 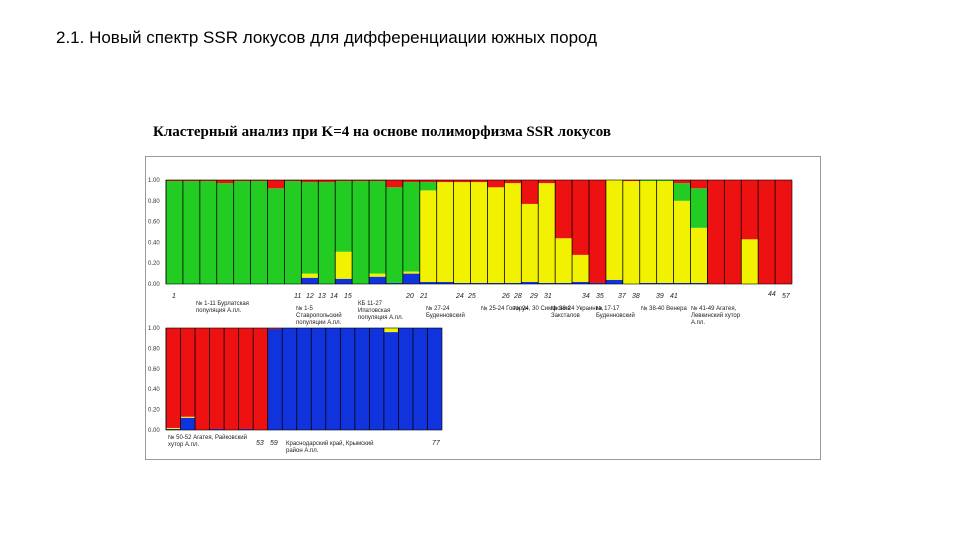 What do you see at coordinates (297, 296) in the screenshot?
I see `individual-label: 11` at bounding box center [297, 296].